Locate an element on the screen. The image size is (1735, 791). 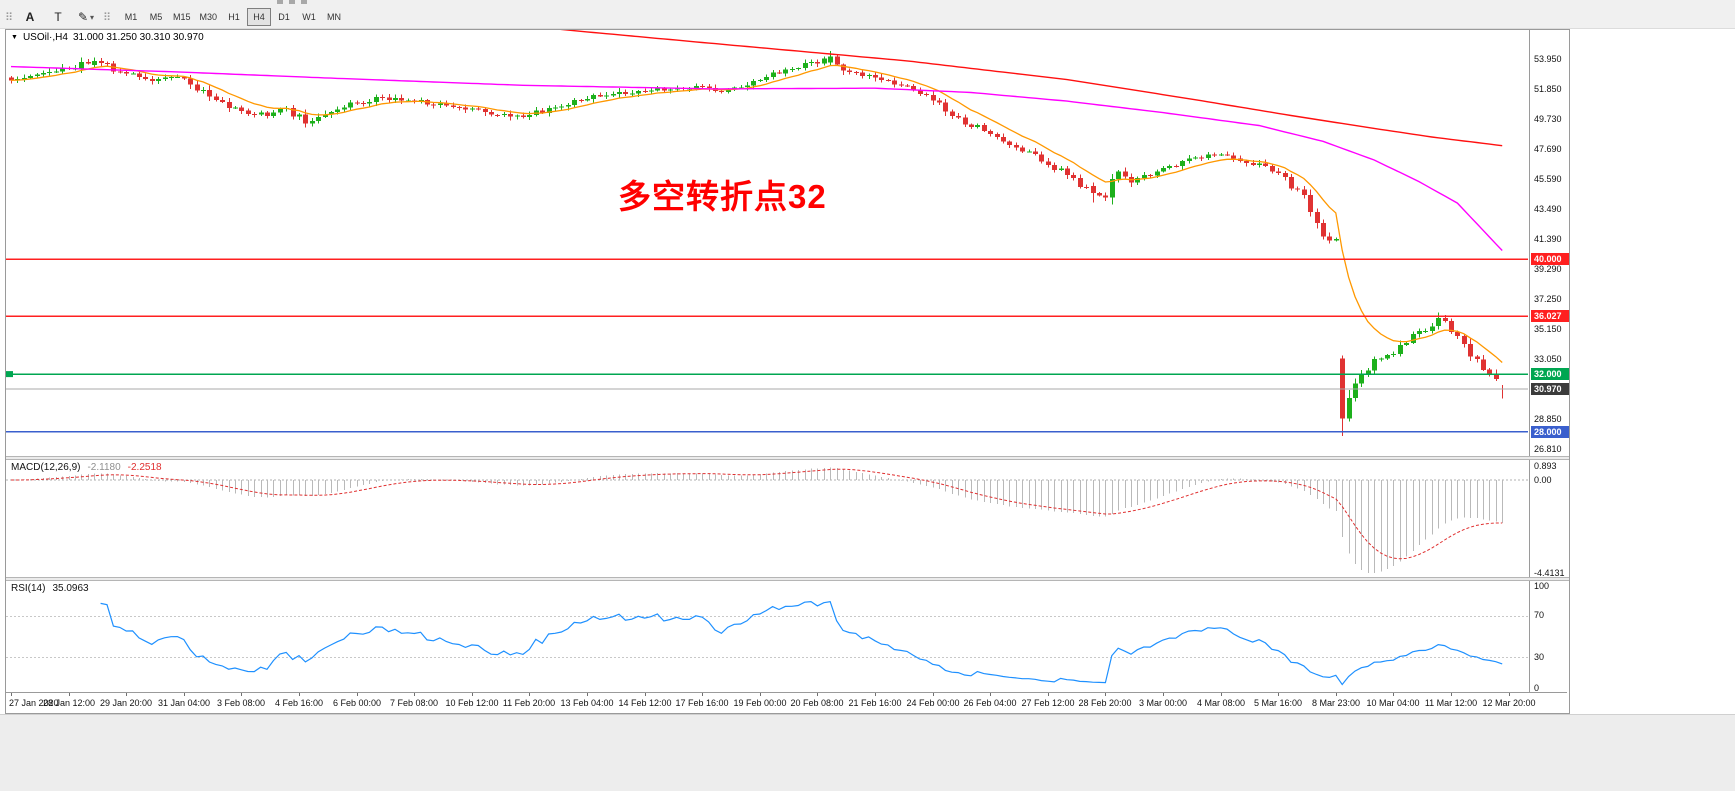
draw-tool-button: ✎ ▾ is located at coordinates (86, 17).